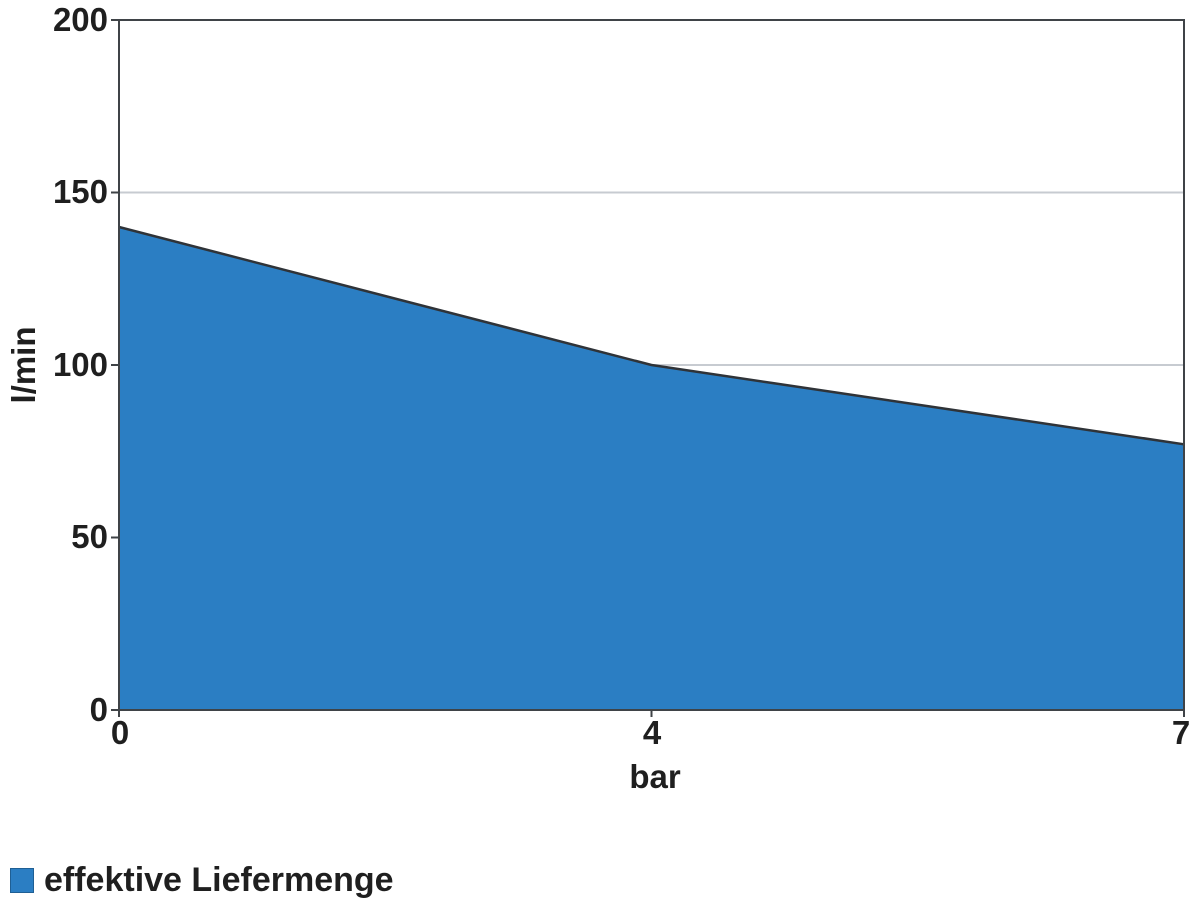 Image resolution: width=1200 pixels, height=901 pixels. What do you see at coordinates (80, 191) in the screenshot?
I see `y-tick-label-150: 150` at bounding box center [80, 191].